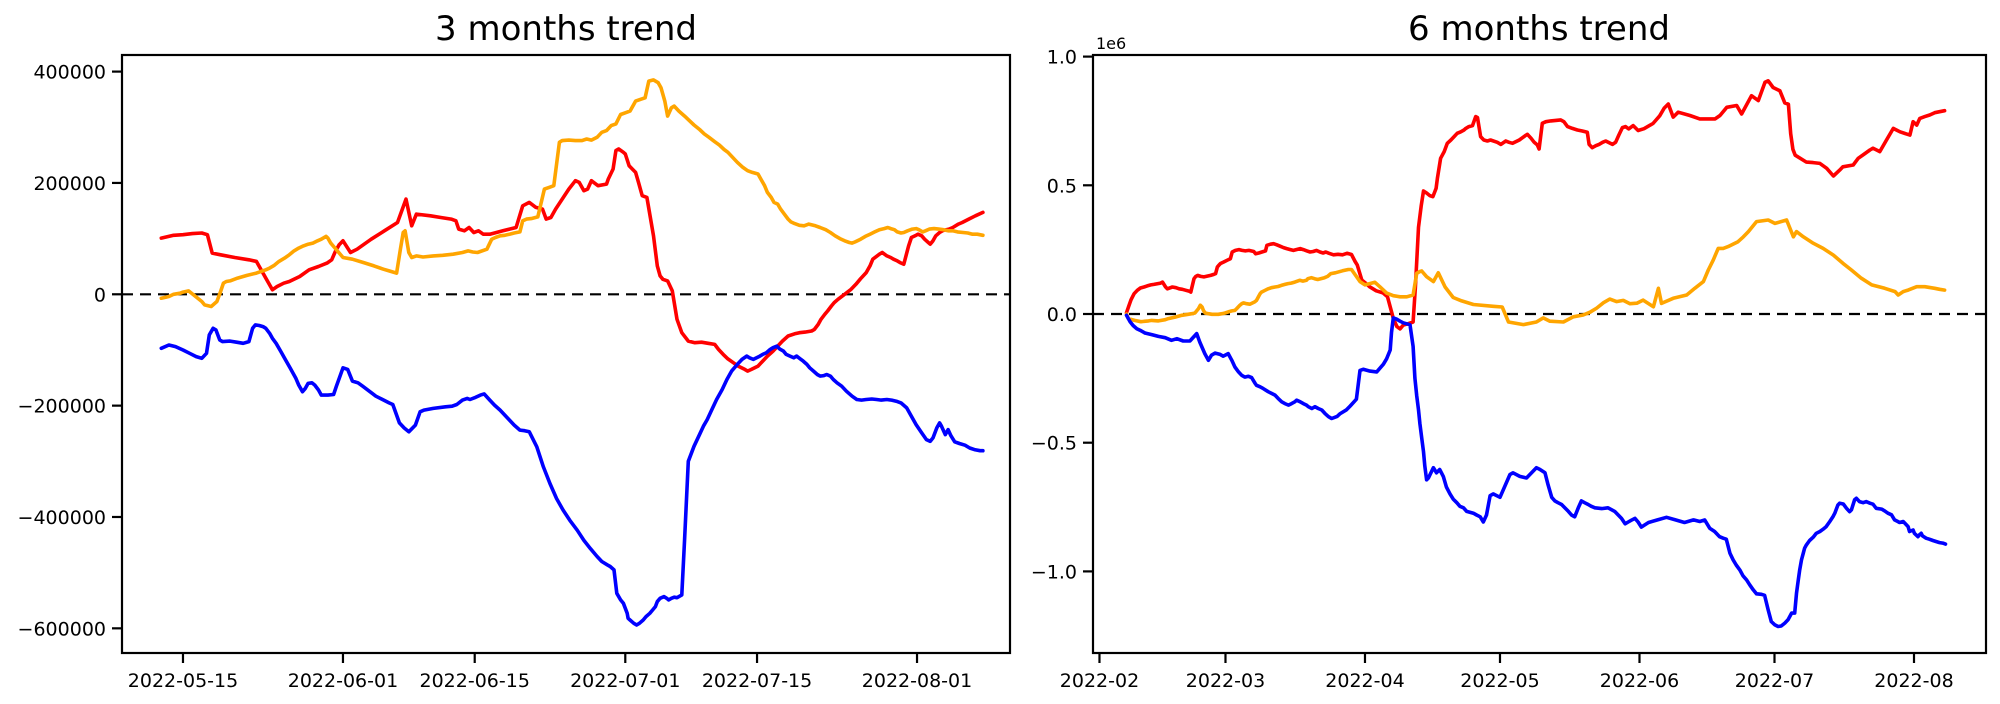 The width and height of the screenshot is (2000, 704). What do you see at coordinates (1099, 681) in the screenshot?
I see `x-tick-label: 2022-02` at bounding box center [1099, 681].